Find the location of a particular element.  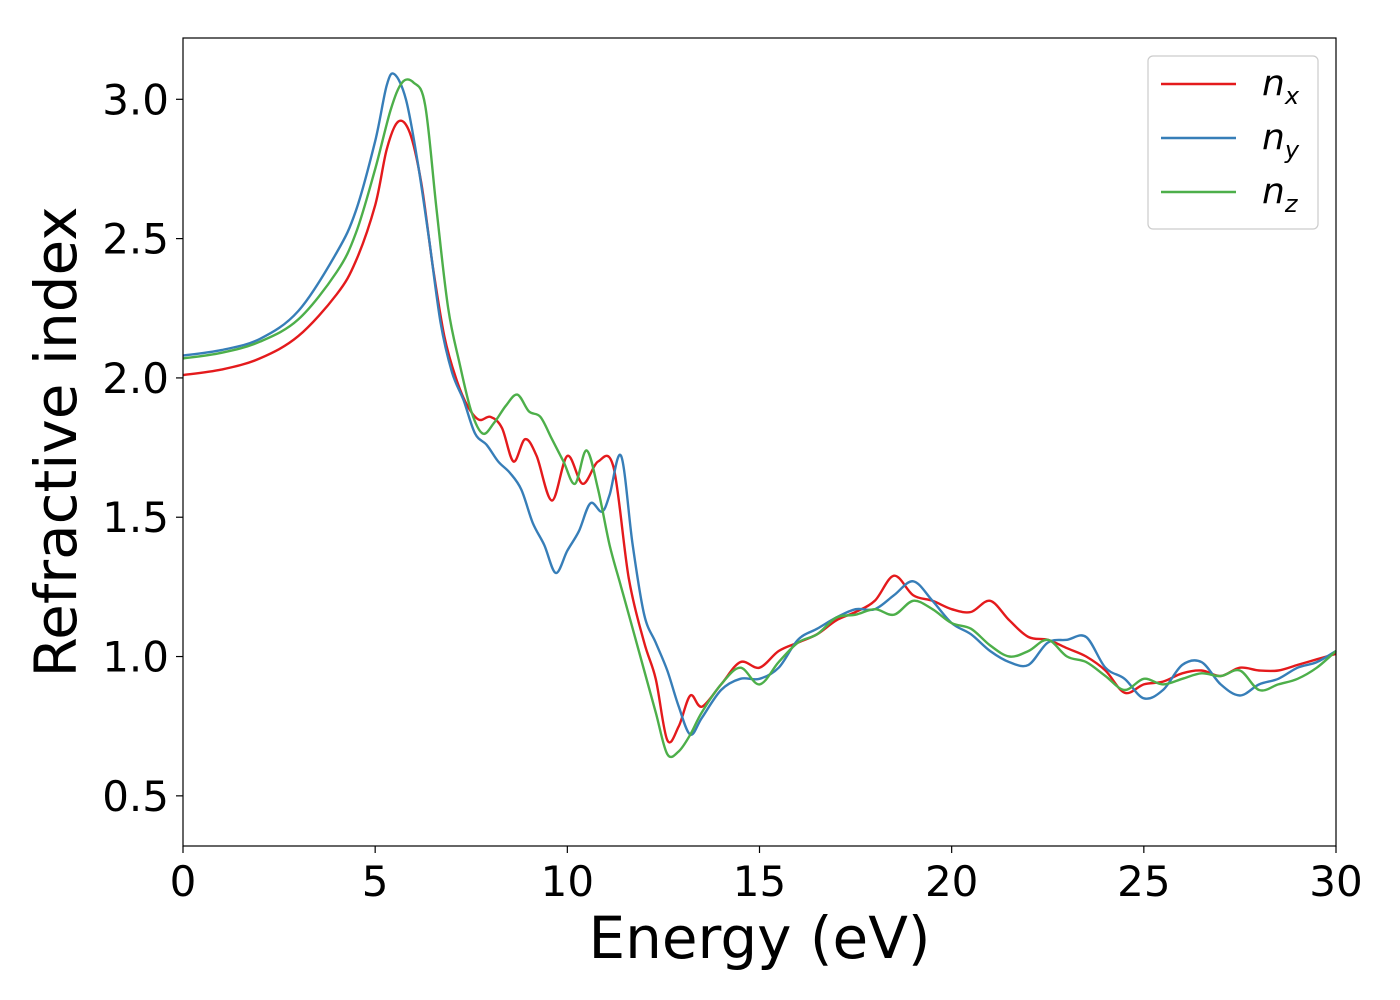

y-tick-label: 2.5 is located at coordinates (135, 239).